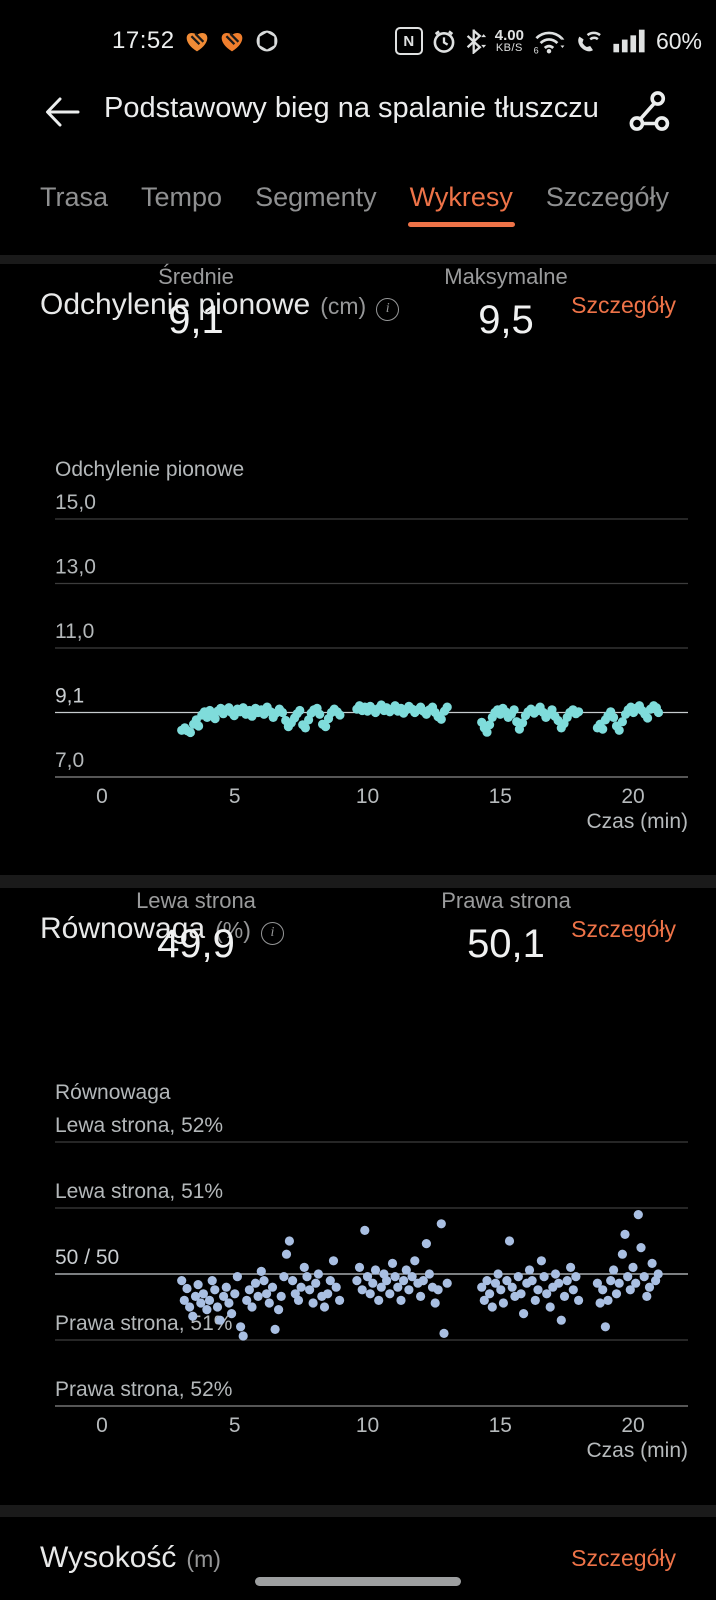 This screenshot has height=1600, width=716. I want to click on svg-text: Równowaga, so click(113, 1092).